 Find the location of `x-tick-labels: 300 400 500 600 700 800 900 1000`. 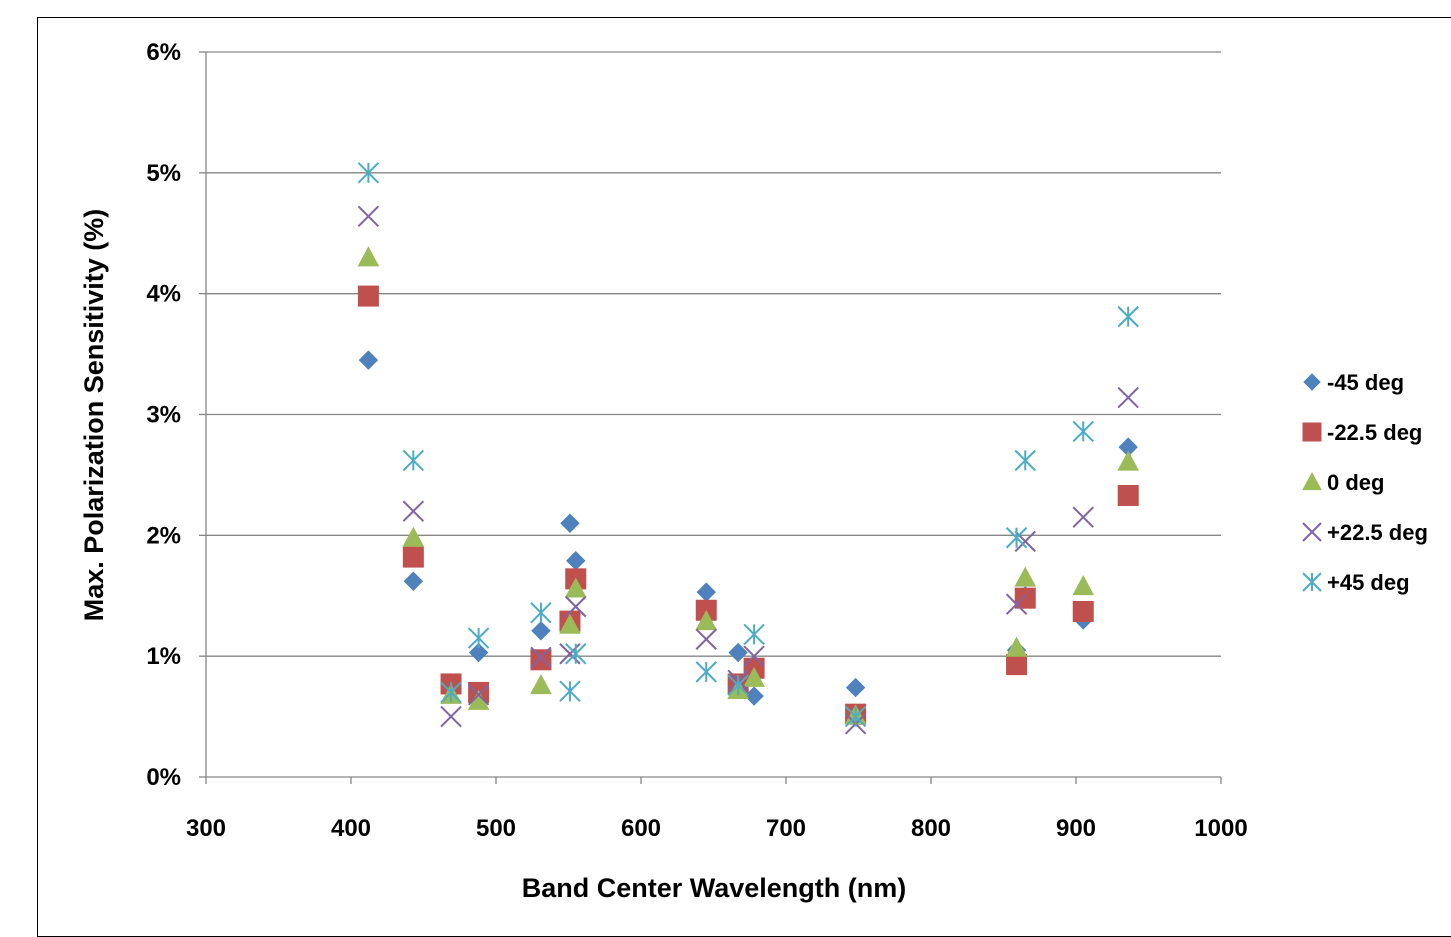

x-tick-labels: 300 400 500 600 700 800 900 1000 is located at coordinates (717, 828).